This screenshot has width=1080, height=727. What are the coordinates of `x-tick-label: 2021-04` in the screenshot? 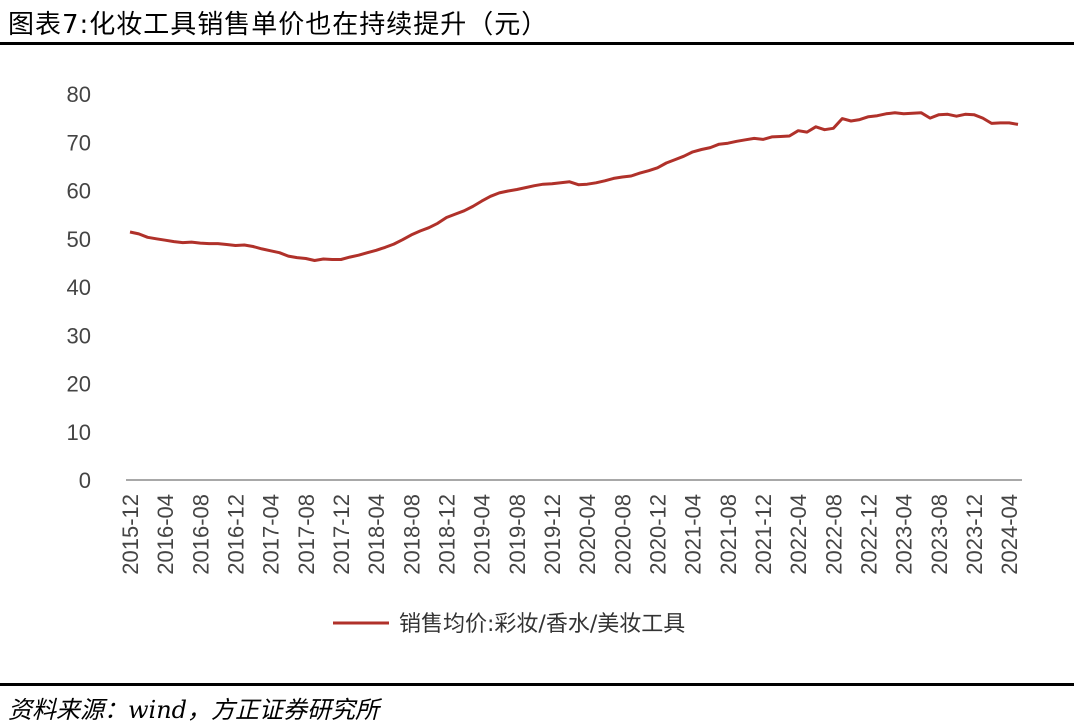 It's located at (693, 534).